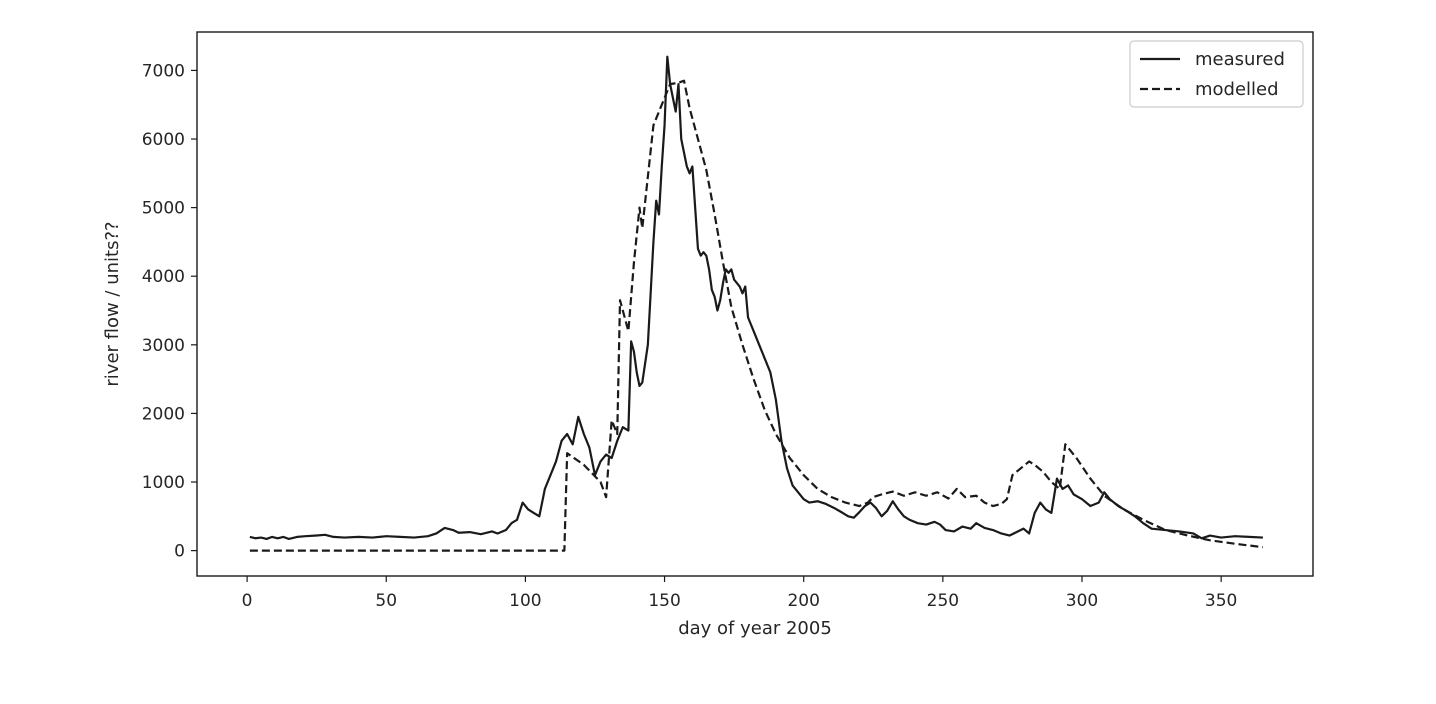 Image resolution: width=1436 pixels, height=704 pixels. What do you see at coordinates (1221, 601) in the screenshot?
I see `x-tick-label: 350` at bounding box center [1221, 601].